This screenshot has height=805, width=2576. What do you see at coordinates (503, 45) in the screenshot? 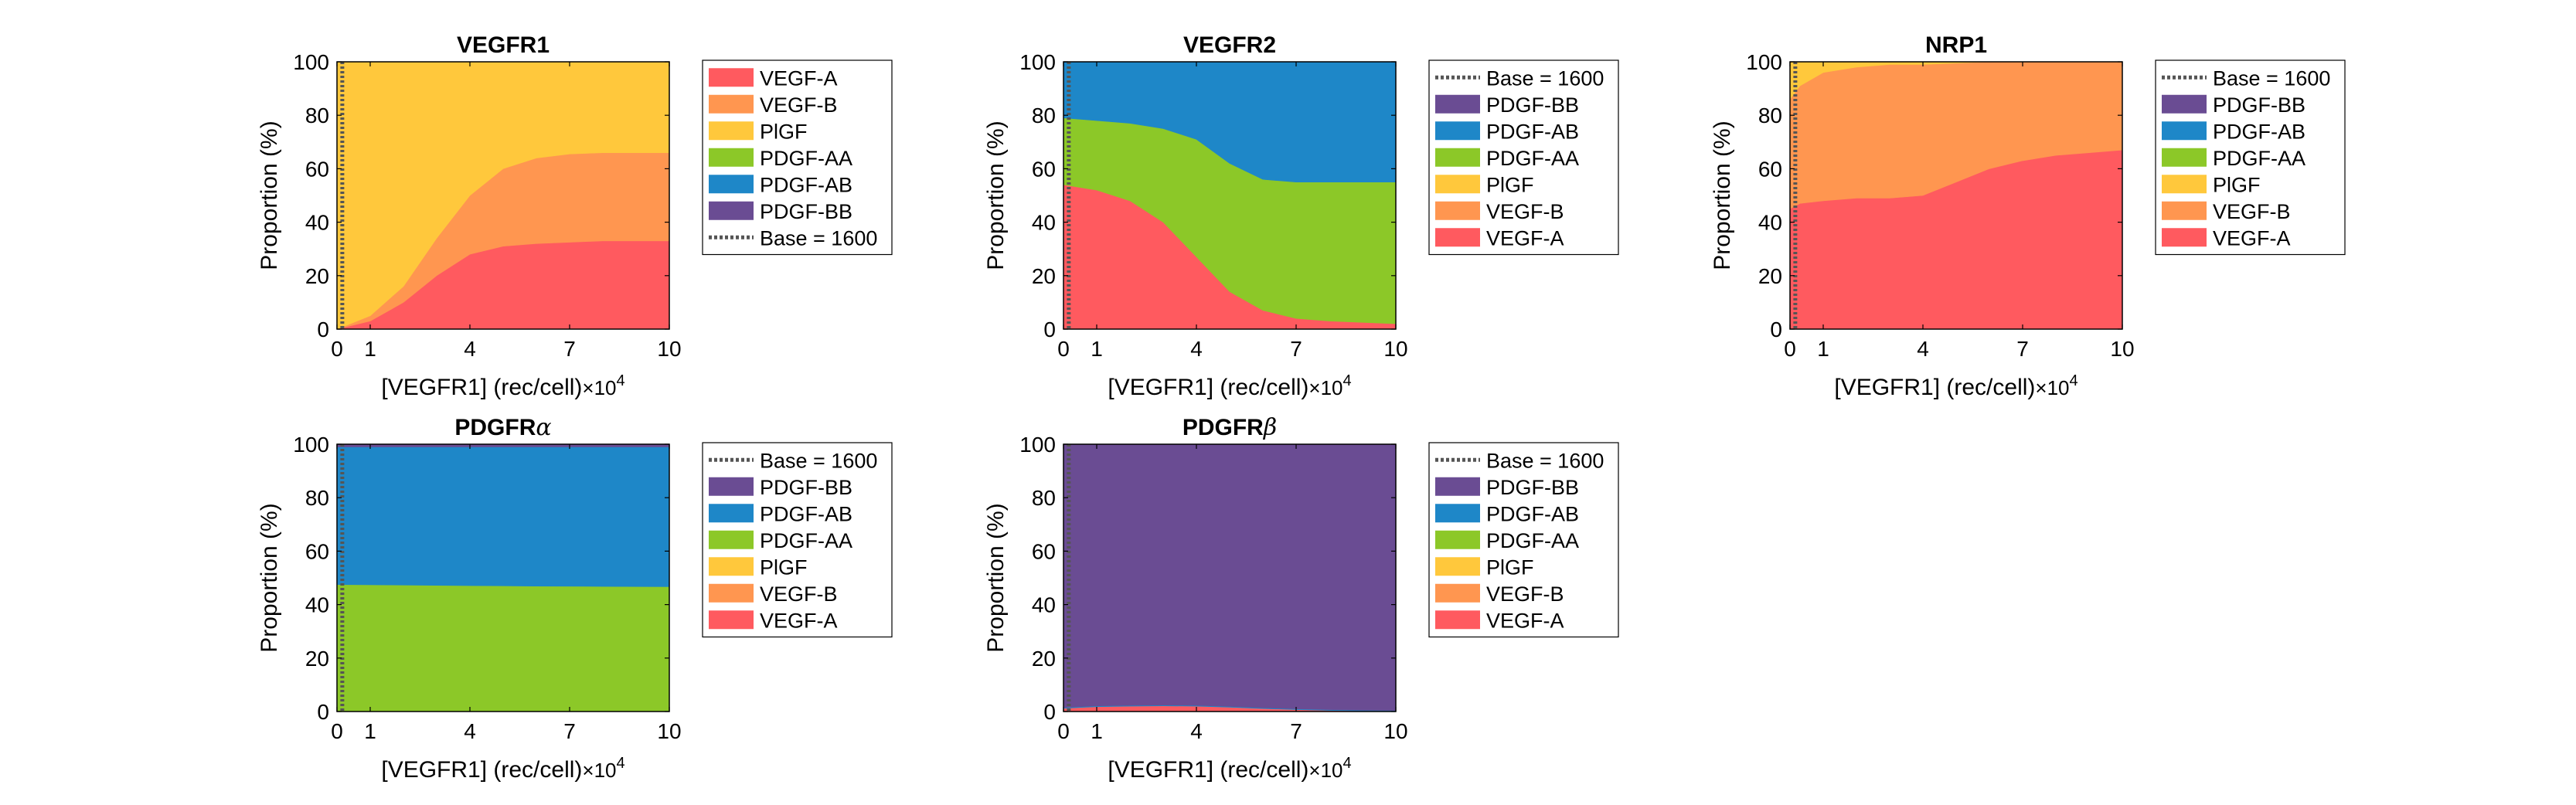
I see `chart-title: VEGFR1` at bounding box center [503, 45].